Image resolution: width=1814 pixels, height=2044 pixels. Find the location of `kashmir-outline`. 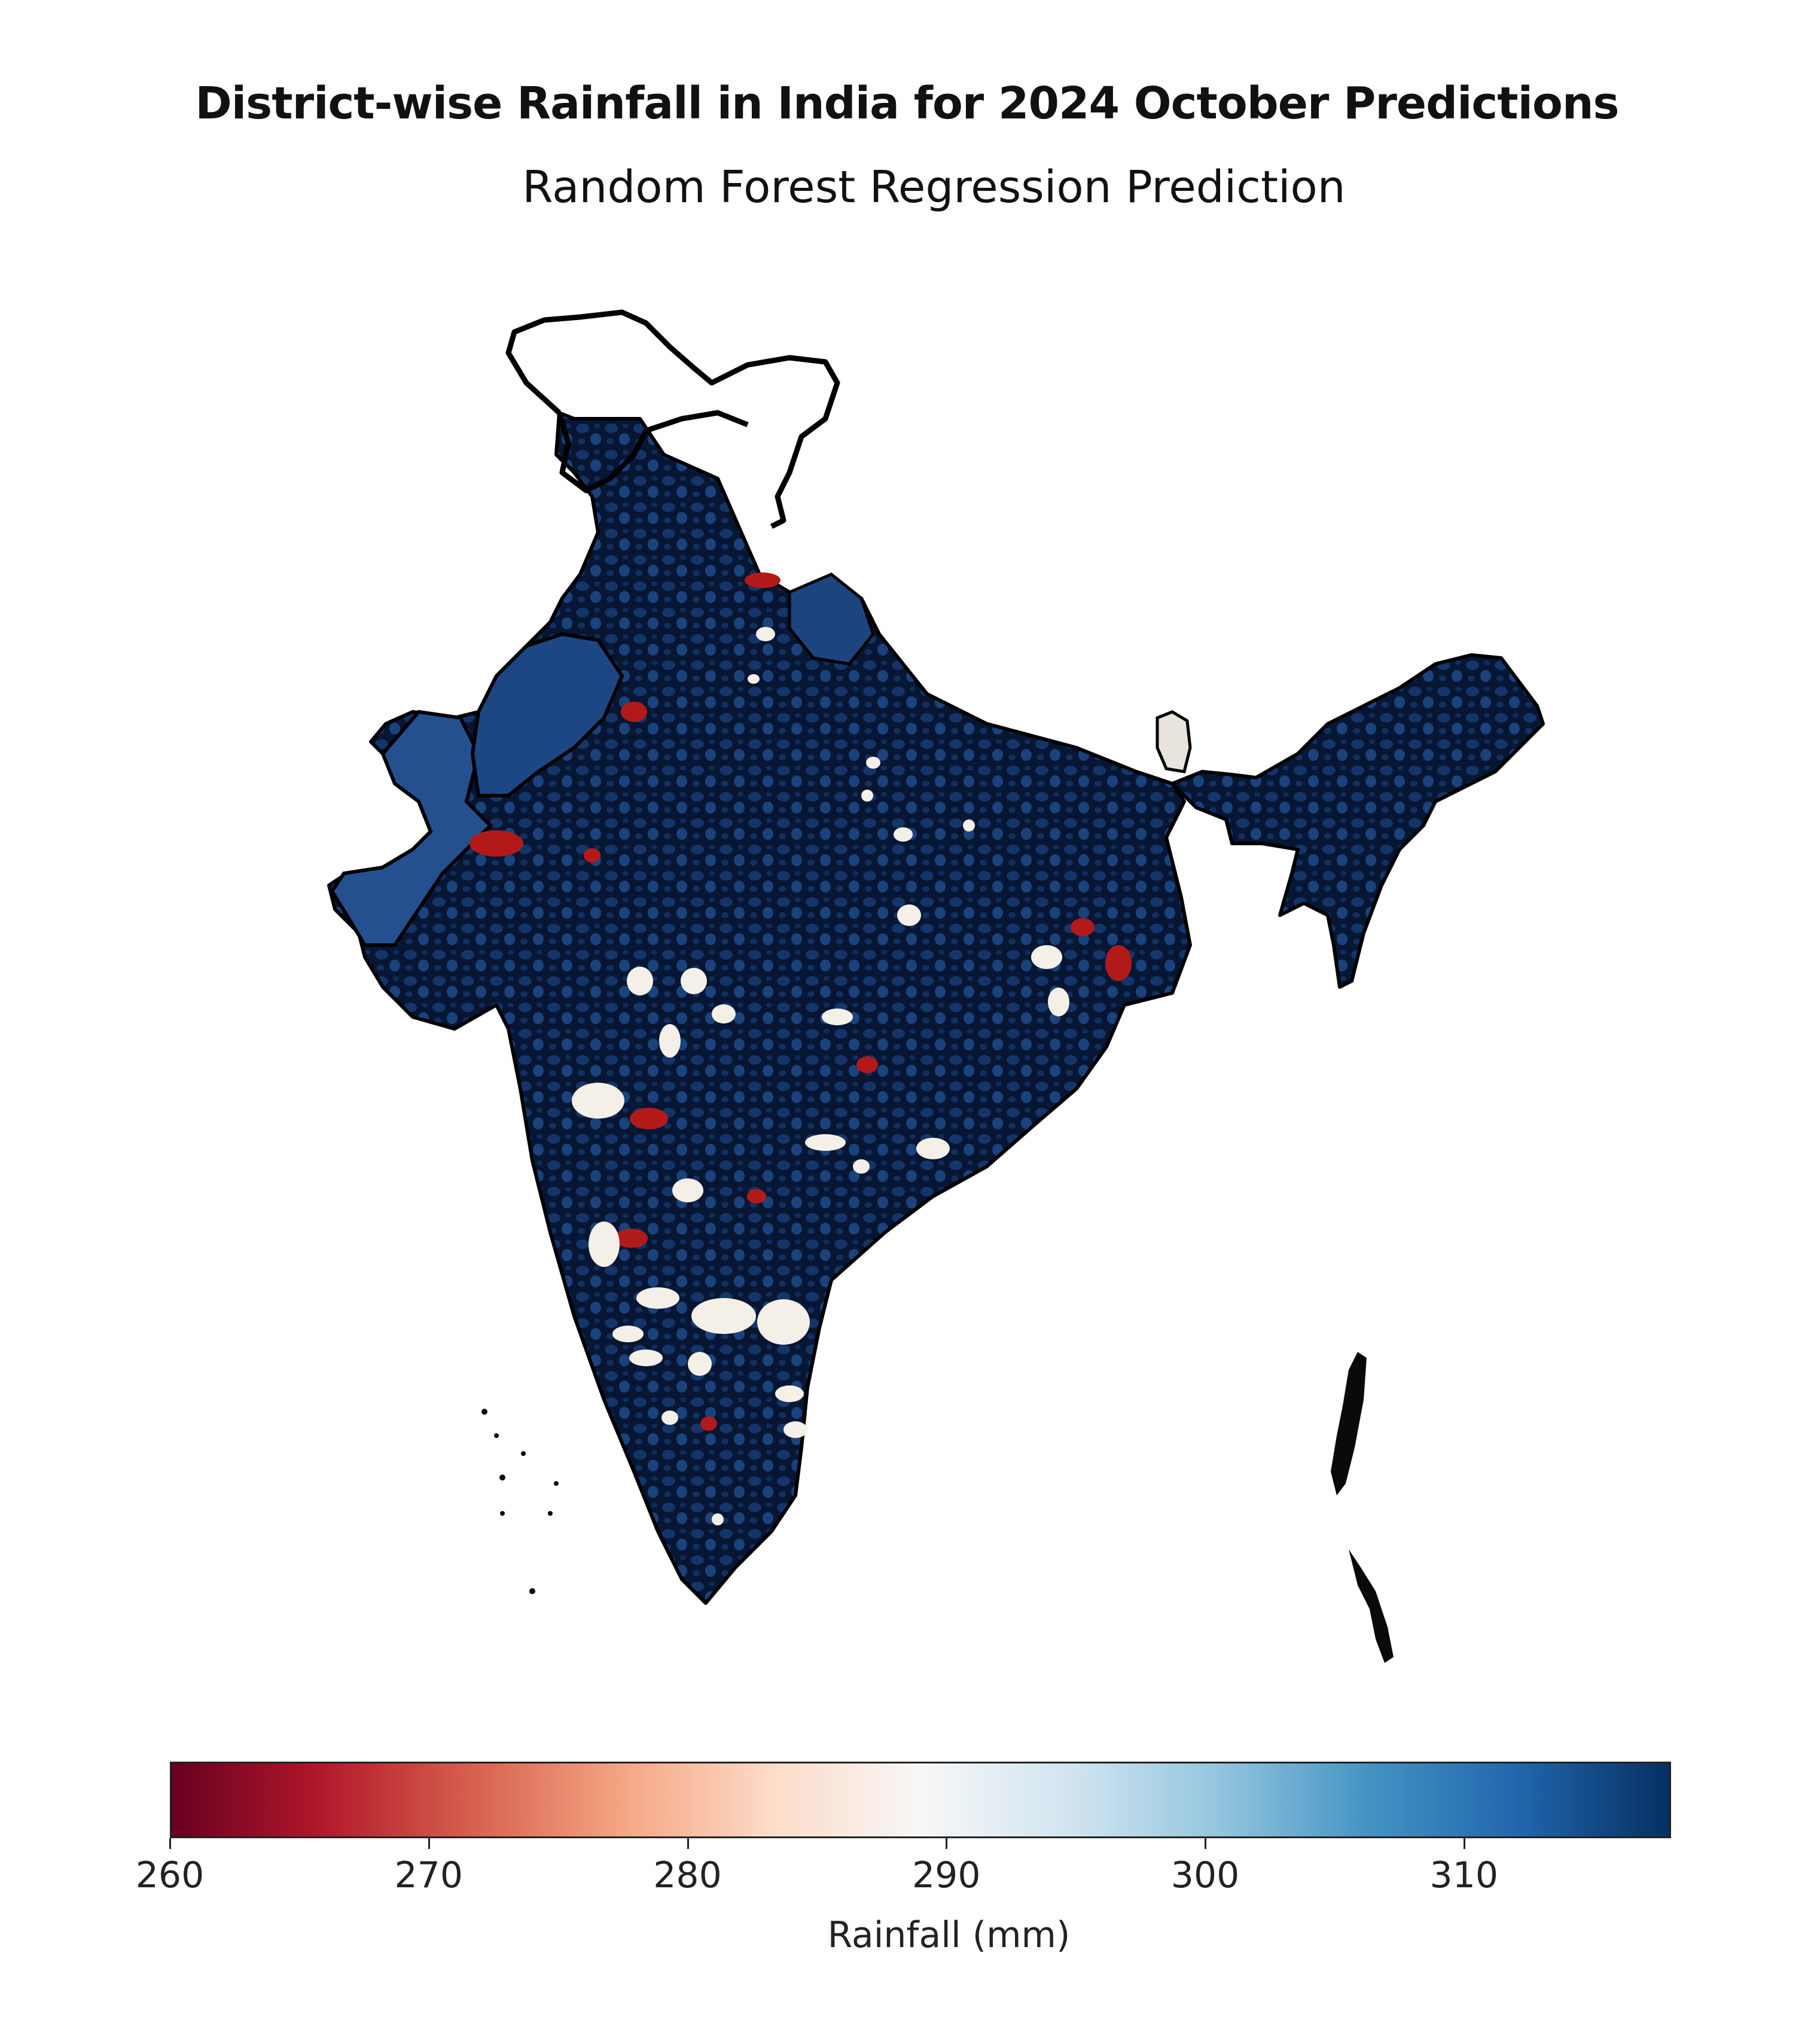

kashmir-outline is located at coordinates (672, 419).